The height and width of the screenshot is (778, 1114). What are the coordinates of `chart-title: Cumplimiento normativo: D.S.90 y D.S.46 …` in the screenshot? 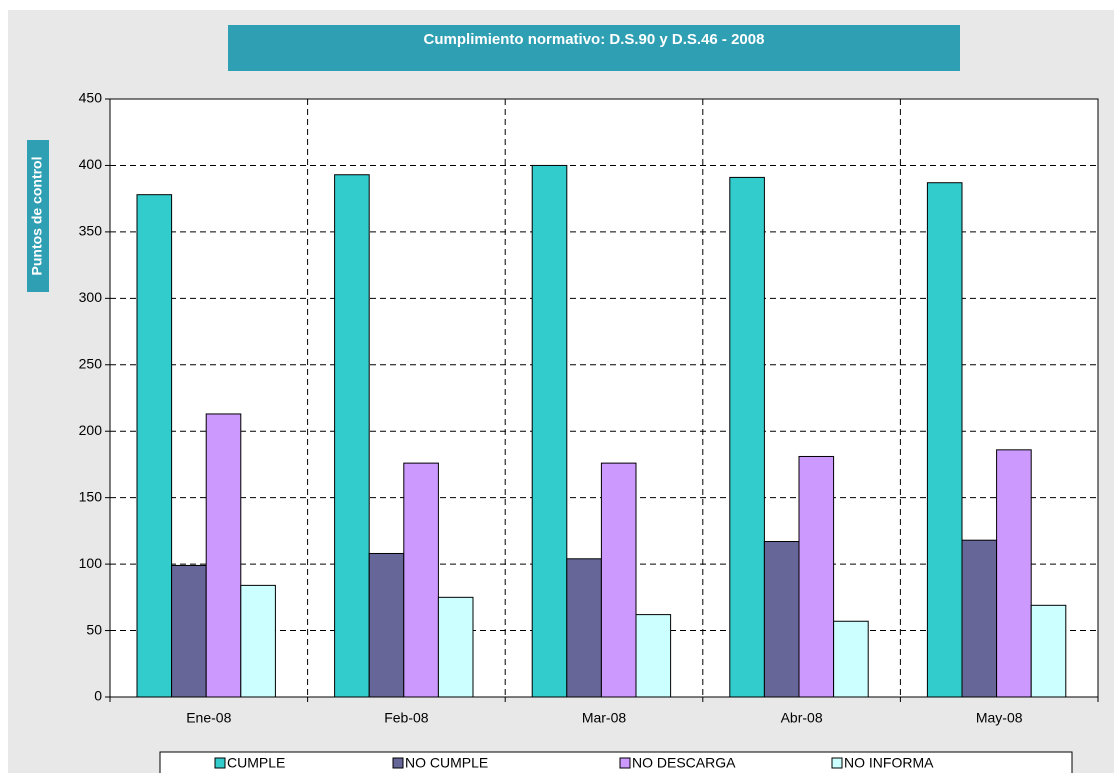 It's located at (594, 39).